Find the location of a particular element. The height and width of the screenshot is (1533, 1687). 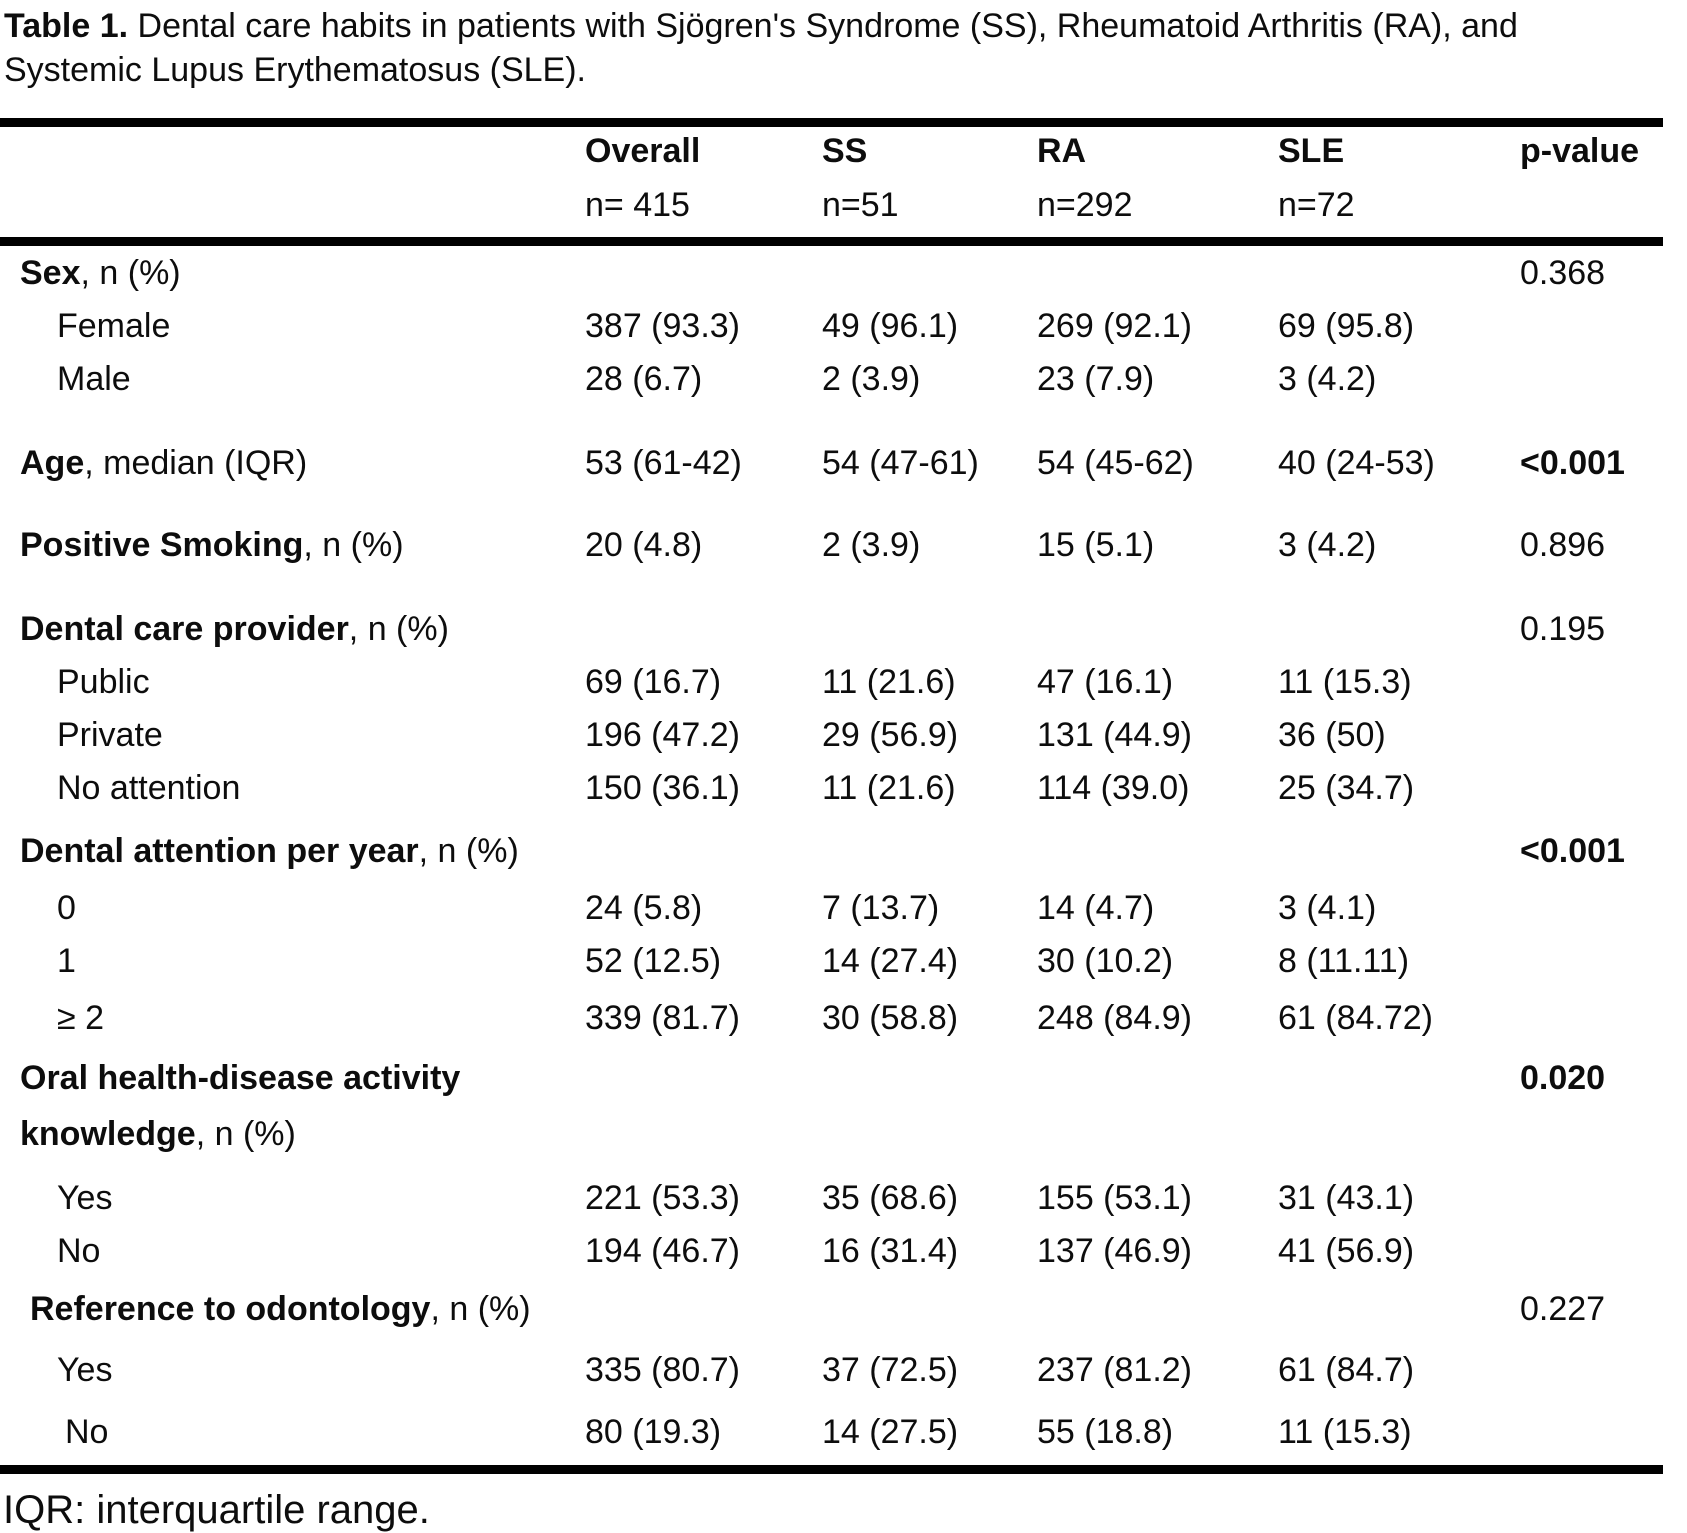

cell-ra: 137 (46.9) is located at coordinates (1114, 1251).